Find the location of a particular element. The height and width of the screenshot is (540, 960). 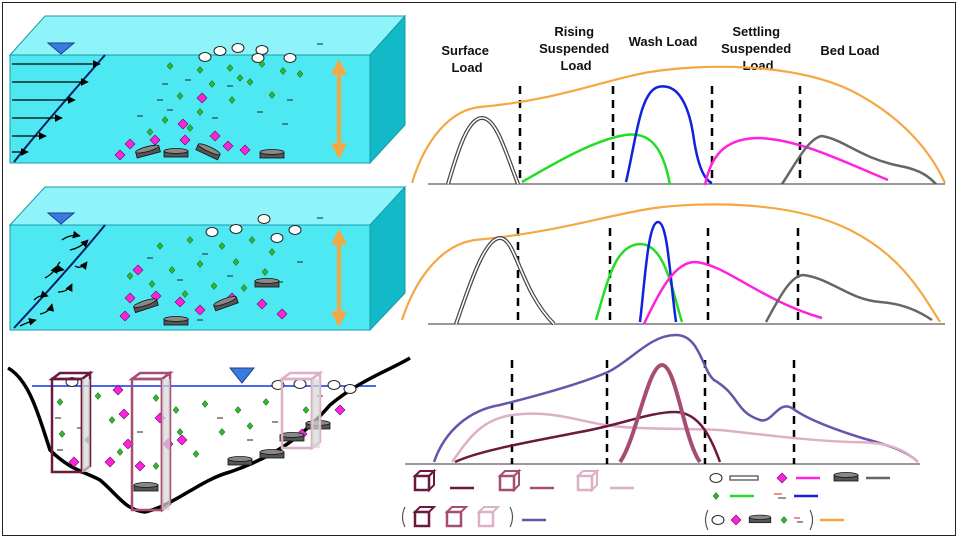

combined-particle-icon is located at coordinates (759, 520).